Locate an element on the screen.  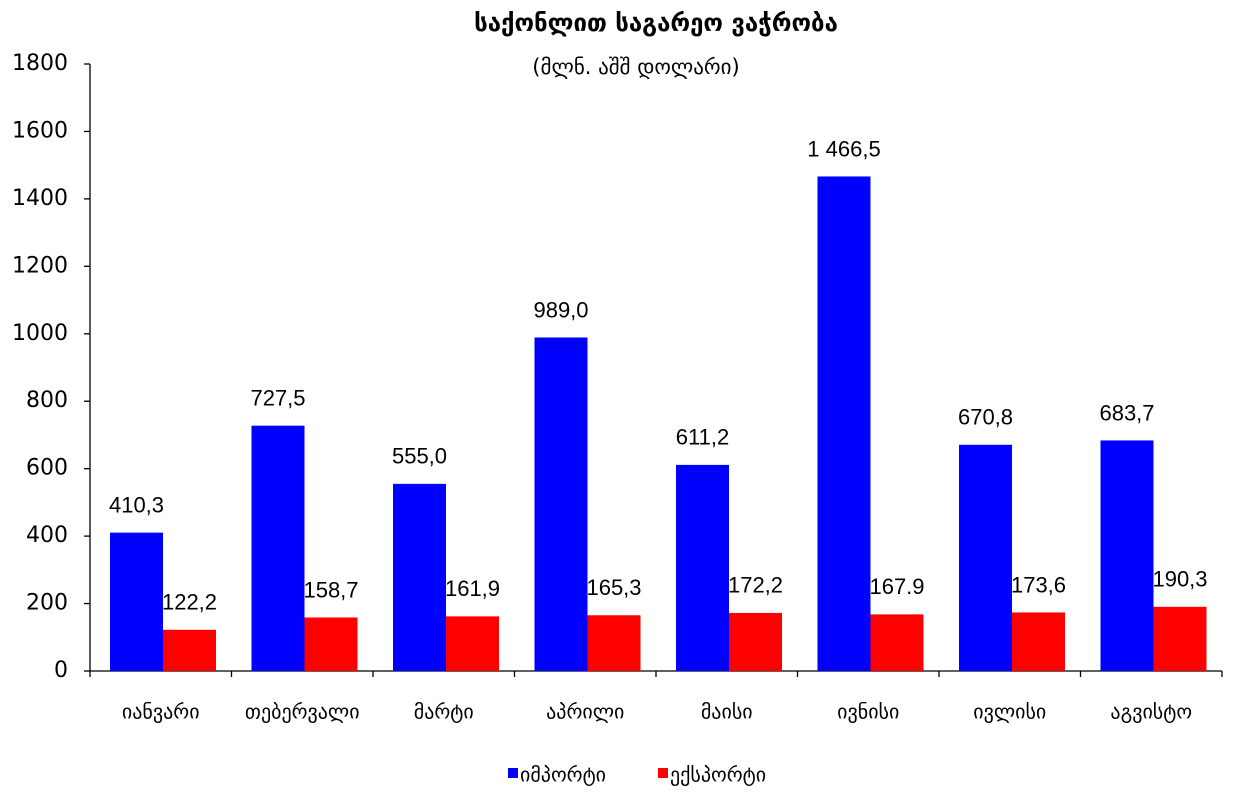
chart-subtitle: (მლნ. აშშ დოლარი) is located at coordinates (635, 67).